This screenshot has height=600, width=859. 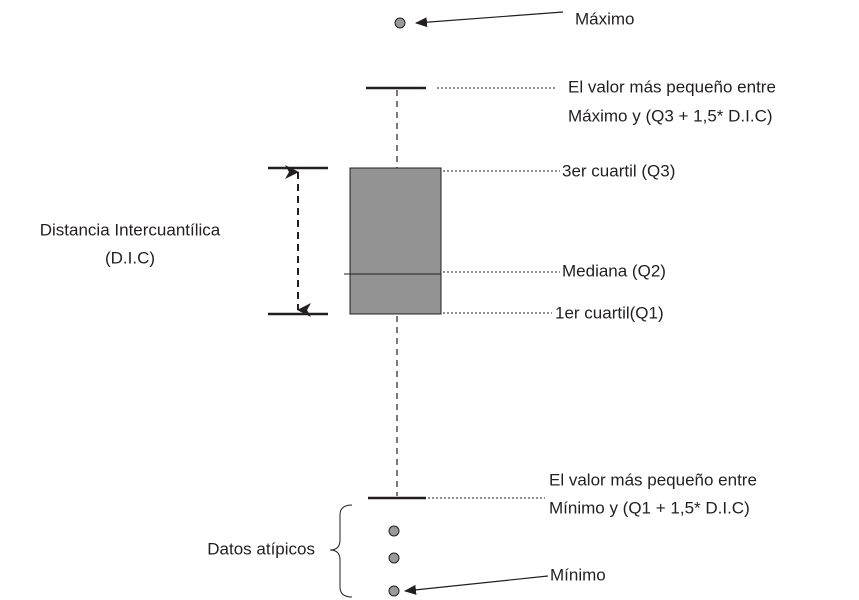 What do you see at coordinates (130, 229) in the screenshot?
I see `label: Distancia Intercuantílica` at bounding box center [130, 229].